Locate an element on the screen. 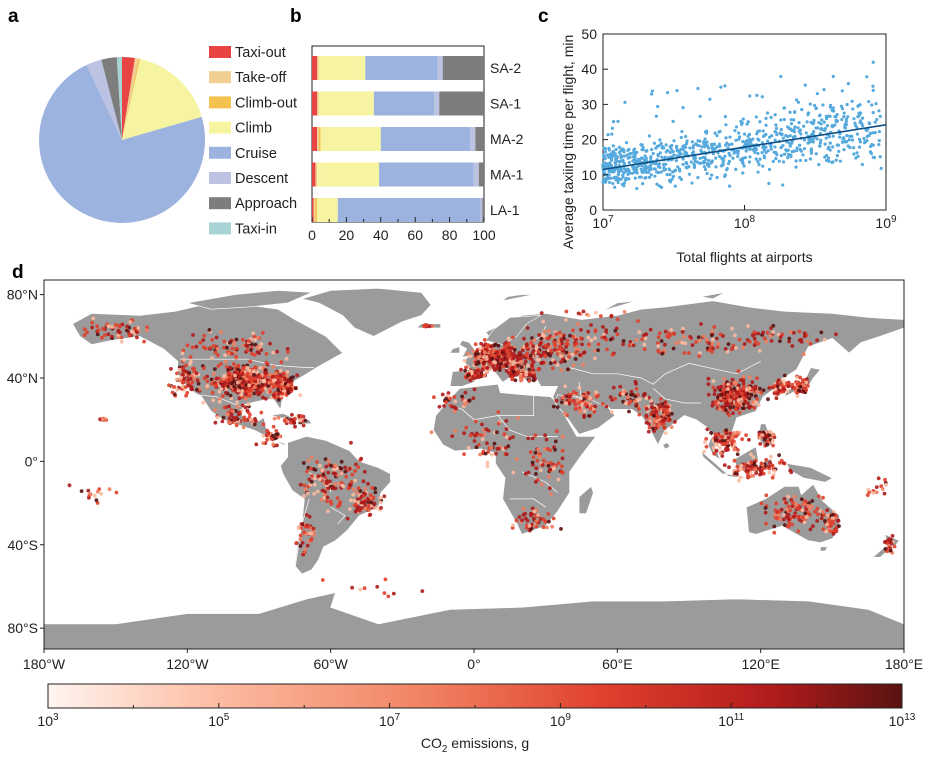 Image resolution: width=925 pixels, height=757 pixels. scatter-x-tick-label: 109 is located at coordinates (886, 222).